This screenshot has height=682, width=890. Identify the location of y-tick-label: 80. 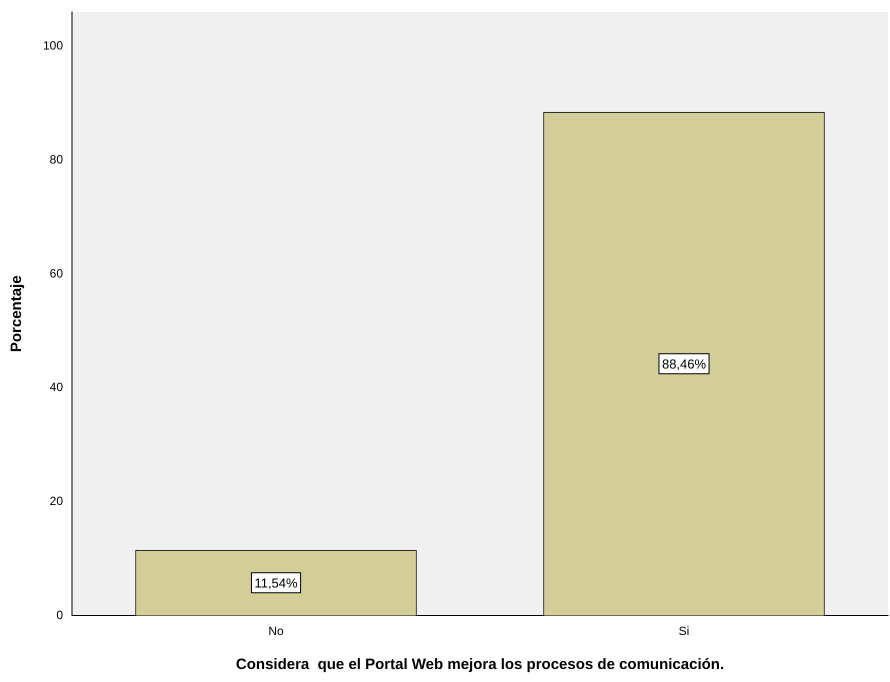
(57, 159).